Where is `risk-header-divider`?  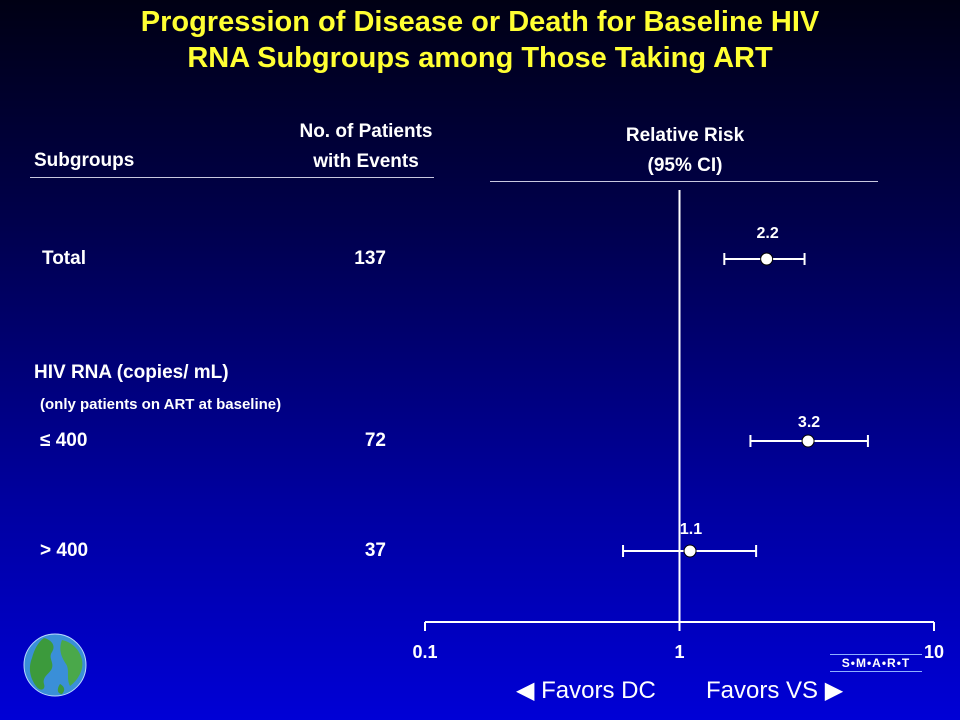
risk-header-divider is located at coordinates (684, 181).